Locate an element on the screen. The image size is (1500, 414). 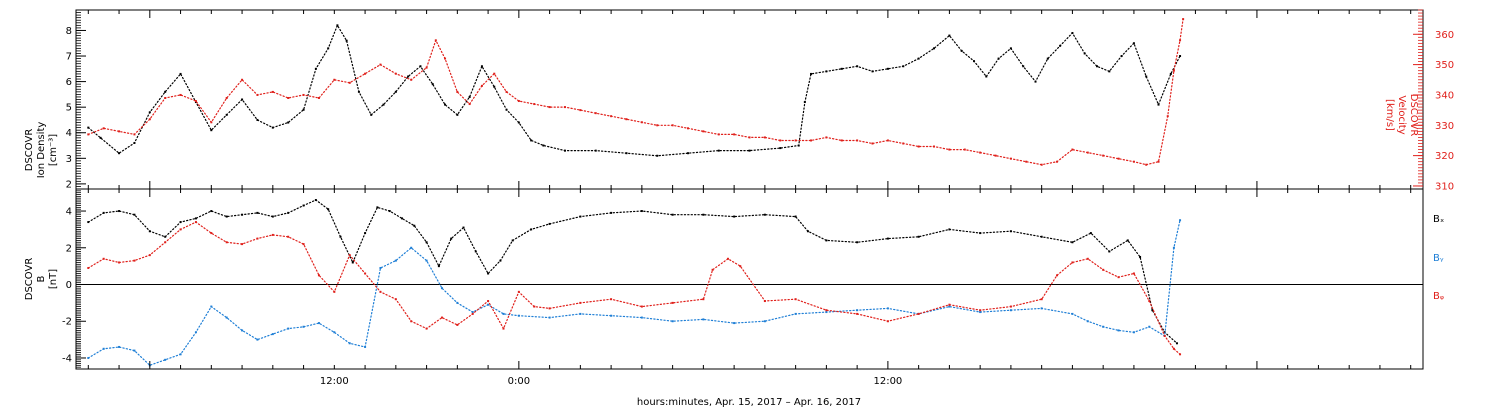
bottom-left-title-line-1: DSCOVR is located at coordinates (29, 279).